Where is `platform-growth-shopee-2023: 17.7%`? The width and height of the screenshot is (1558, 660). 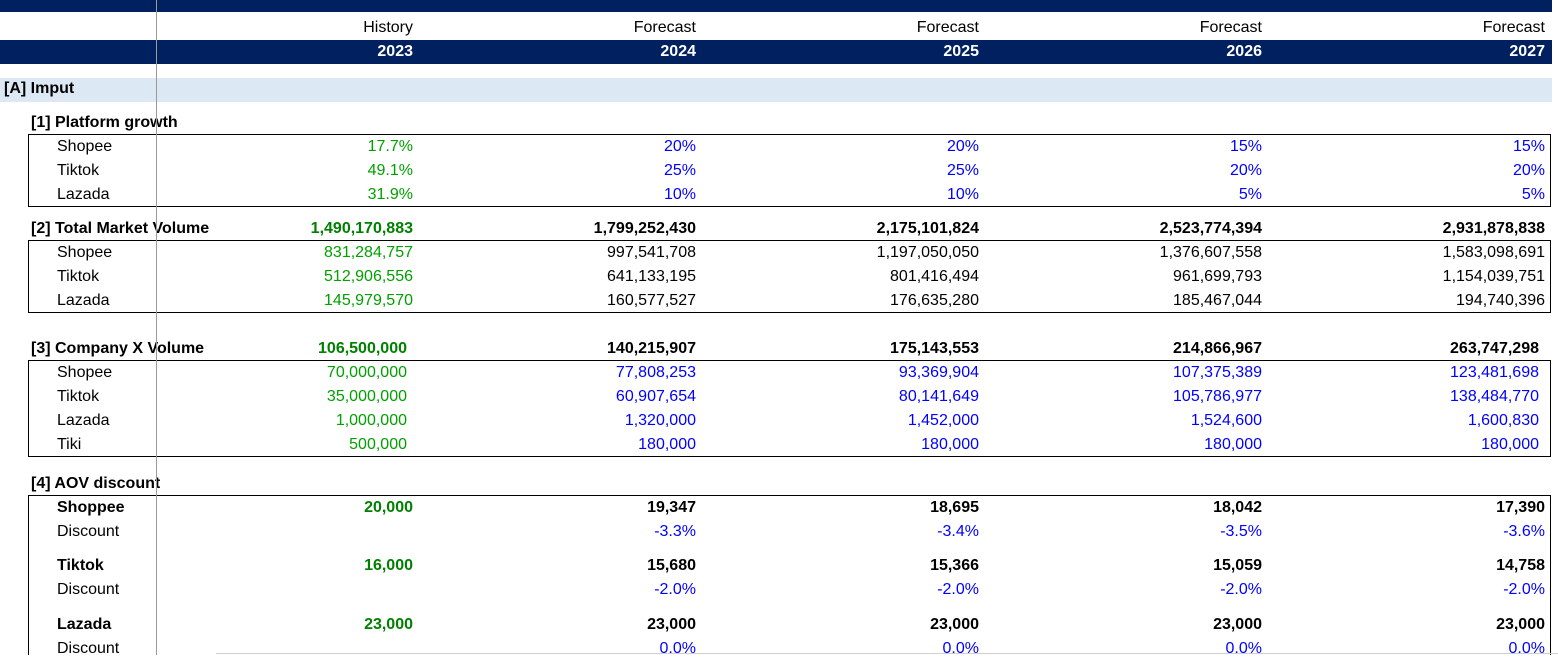 platform-growth-shopee-2023: 17.7% is located at coordinates (390, 146).